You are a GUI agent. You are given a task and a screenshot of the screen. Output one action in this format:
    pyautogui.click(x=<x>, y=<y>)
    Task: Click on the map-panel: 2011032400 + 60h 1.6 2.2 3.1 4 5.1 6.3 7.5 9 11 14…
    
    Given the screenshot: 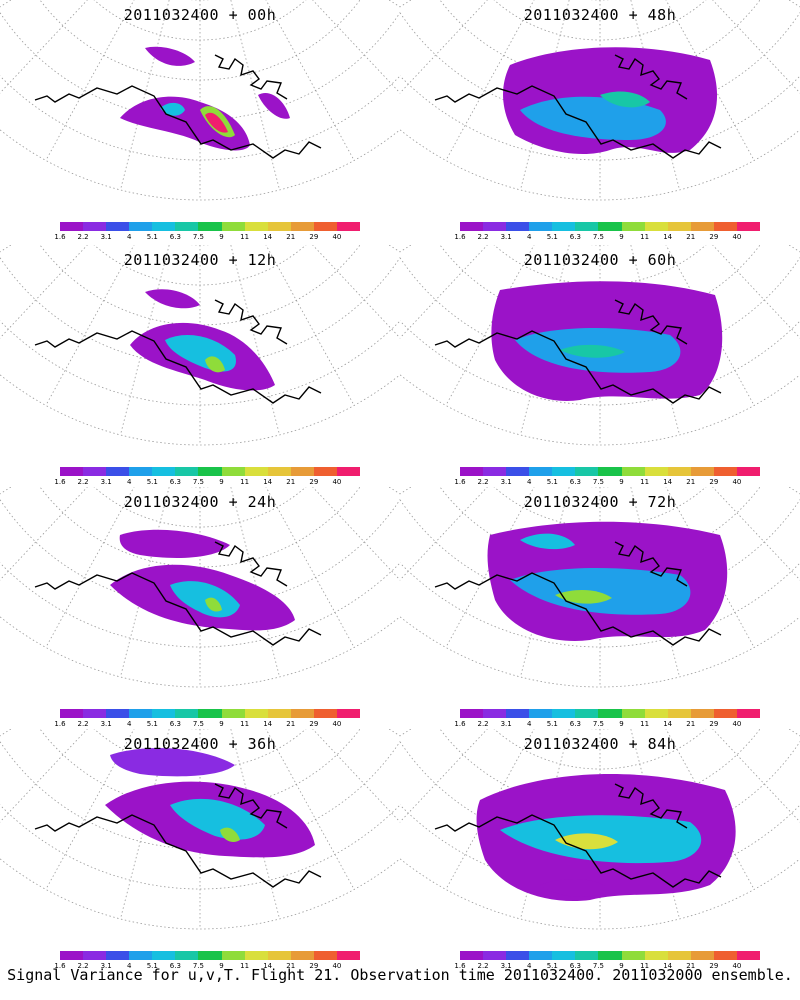 What is the action you would take?
    pyautogui.click(x=600, y=367)
    